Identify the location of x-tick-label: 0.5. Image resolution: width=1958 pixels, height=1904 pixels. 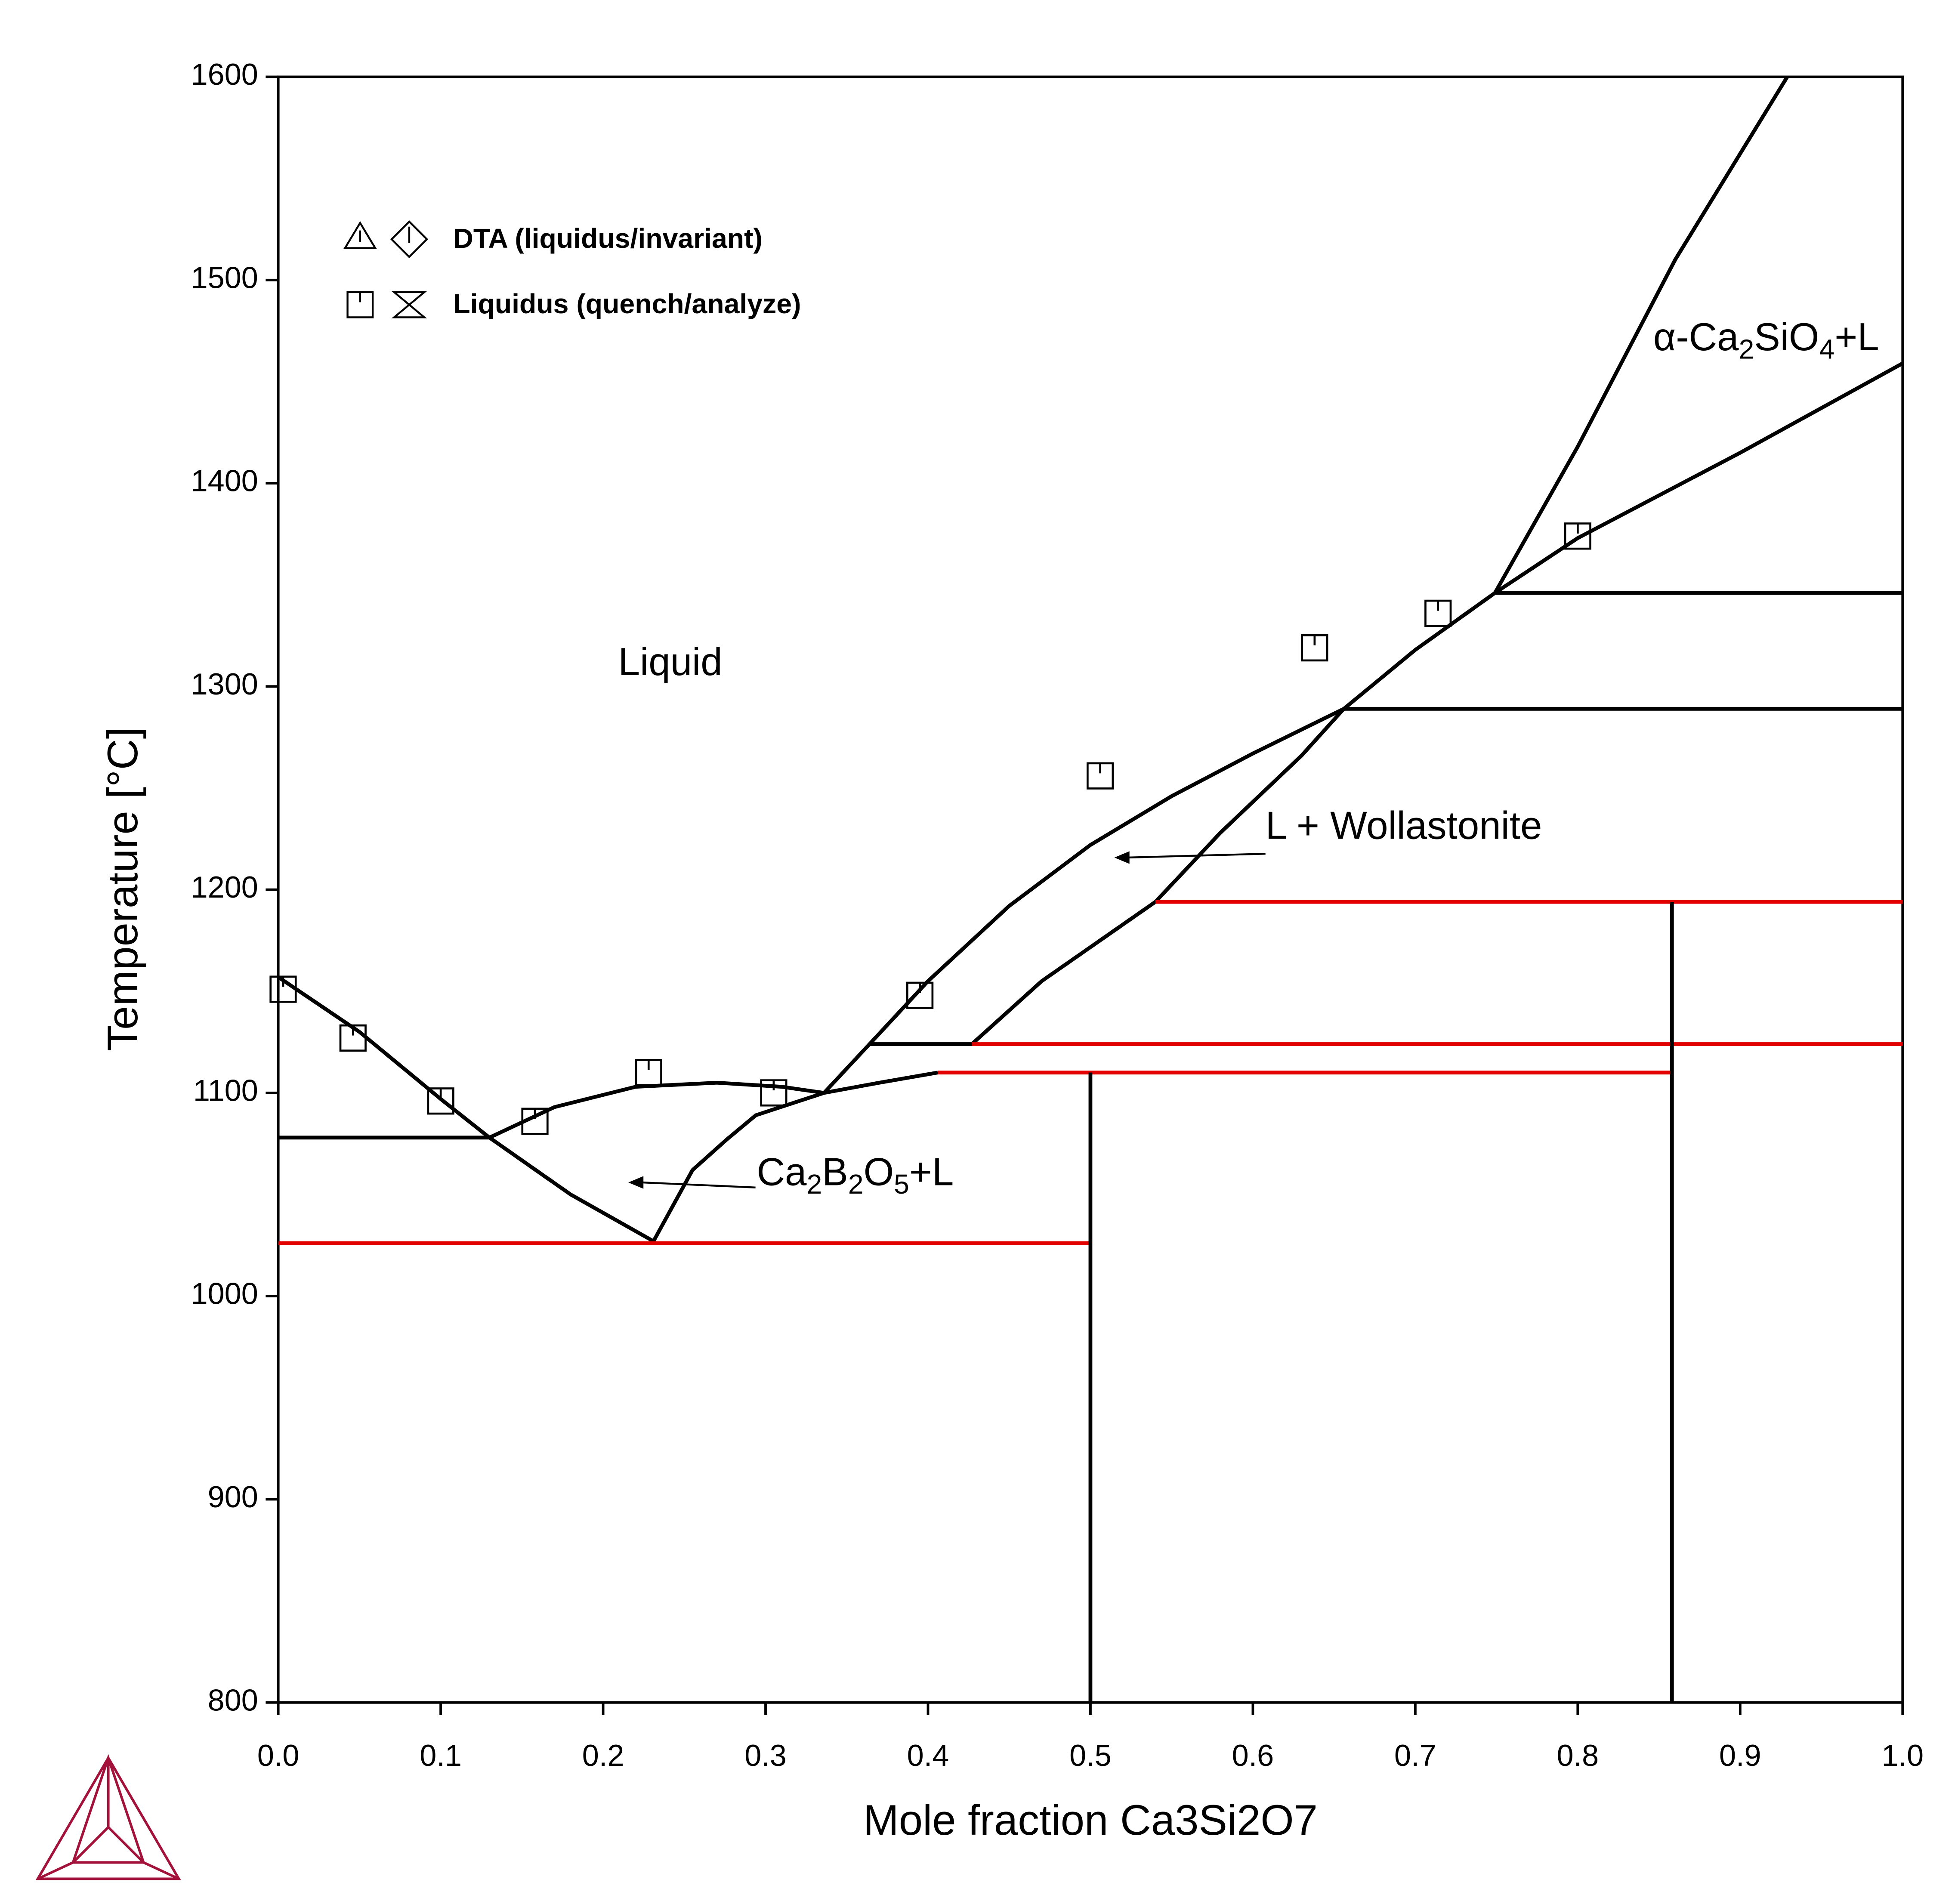
(1090, 1755).